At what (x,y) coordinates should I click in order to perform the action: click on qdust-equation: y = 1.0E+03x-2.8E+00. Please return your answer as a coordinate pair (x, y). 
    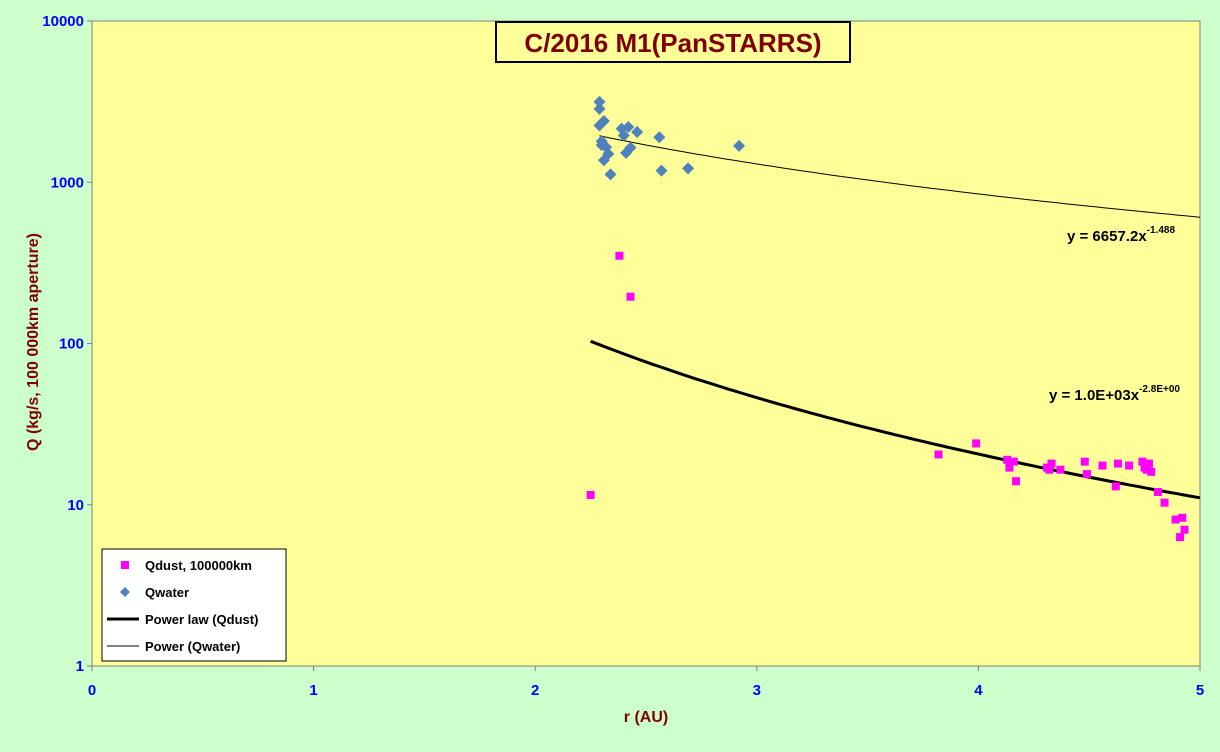
    Looking at the image, I should click on (1114, 394).